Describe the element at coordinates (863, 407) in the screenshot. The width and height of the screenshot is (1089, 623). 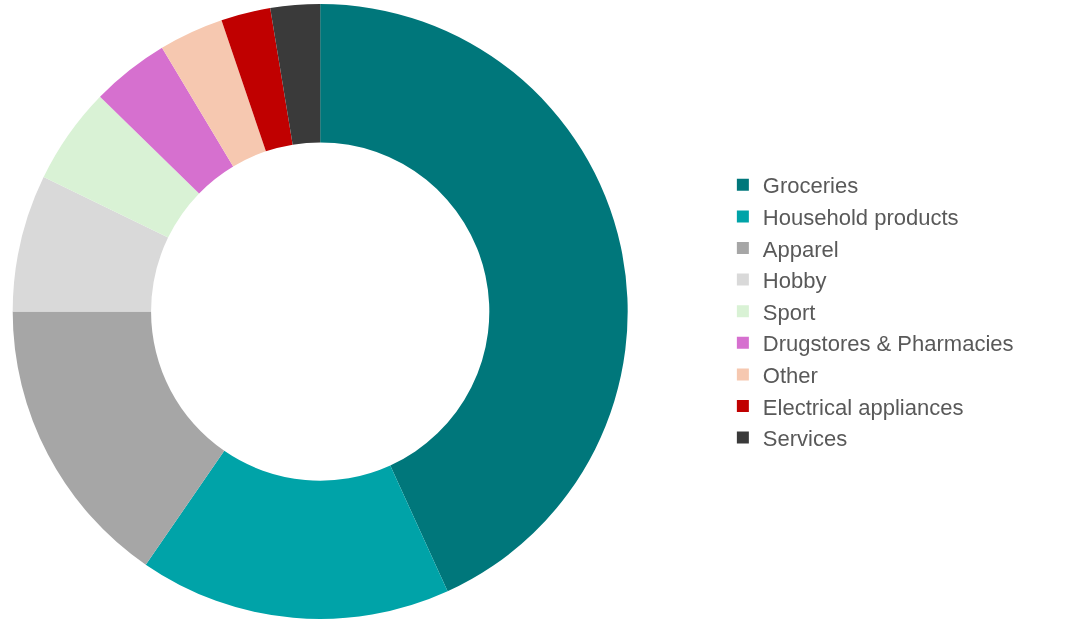
I see `legend-label: Electrical appliances` at that location.